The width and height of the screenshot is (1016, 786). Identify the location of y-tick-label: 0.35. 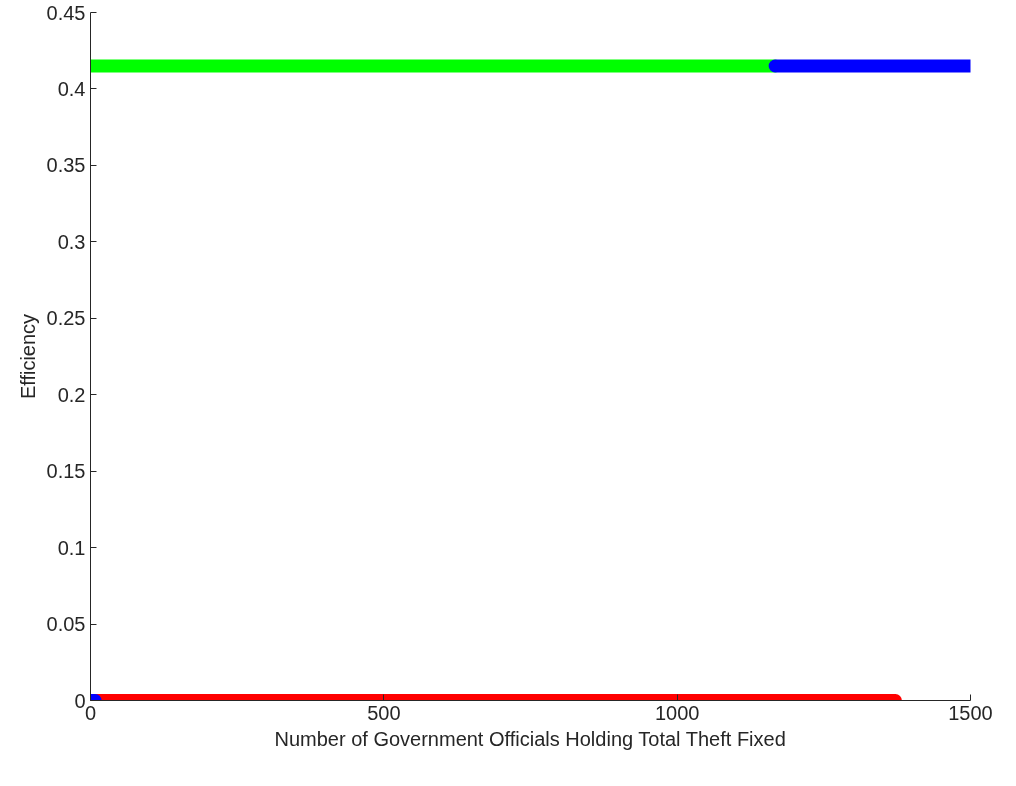
(66, 165).